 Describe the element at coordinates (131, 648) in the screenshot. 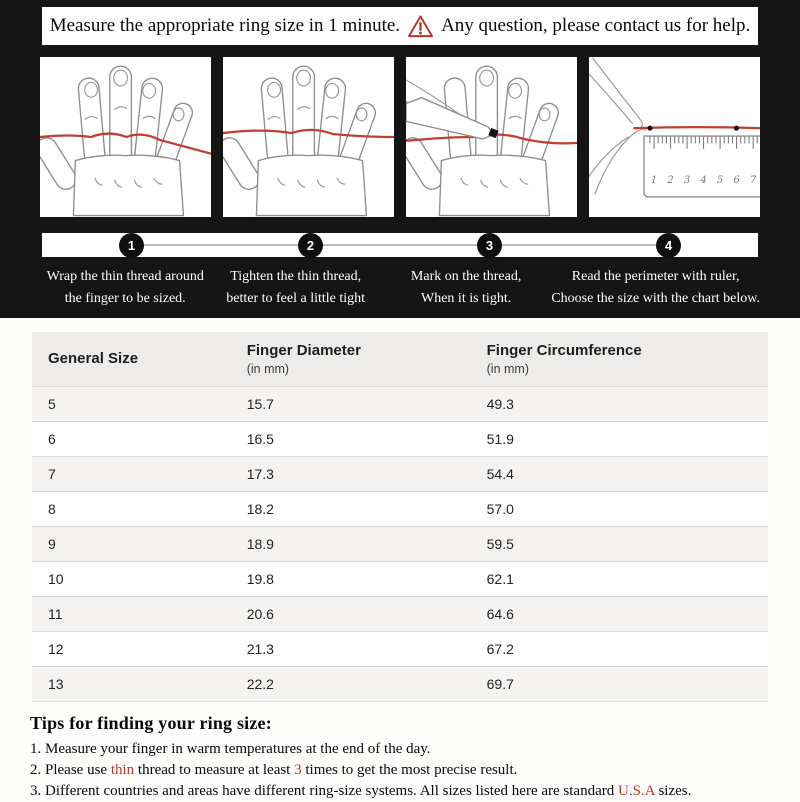

I see `table-cell: 12` at that location.